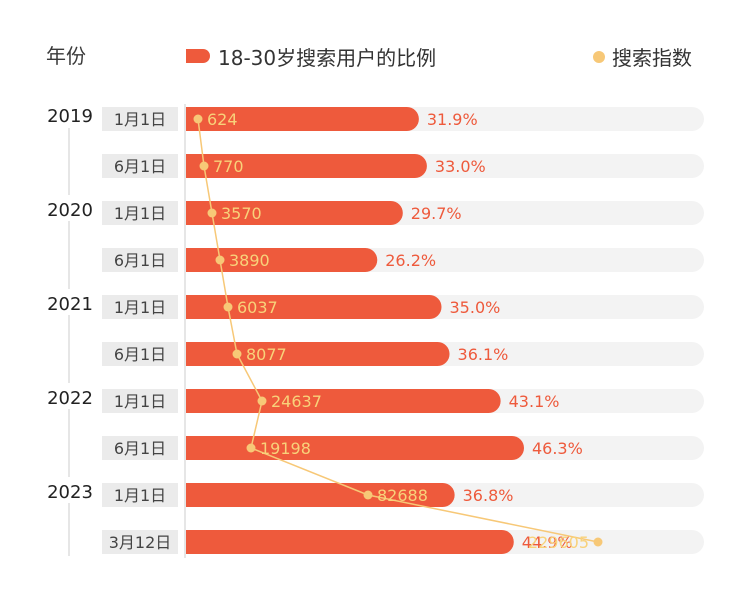  What do you see at coordinates (198, 56) in the screenshot?
I see `legend-bar-swatch` at bounding box center [198, 56].